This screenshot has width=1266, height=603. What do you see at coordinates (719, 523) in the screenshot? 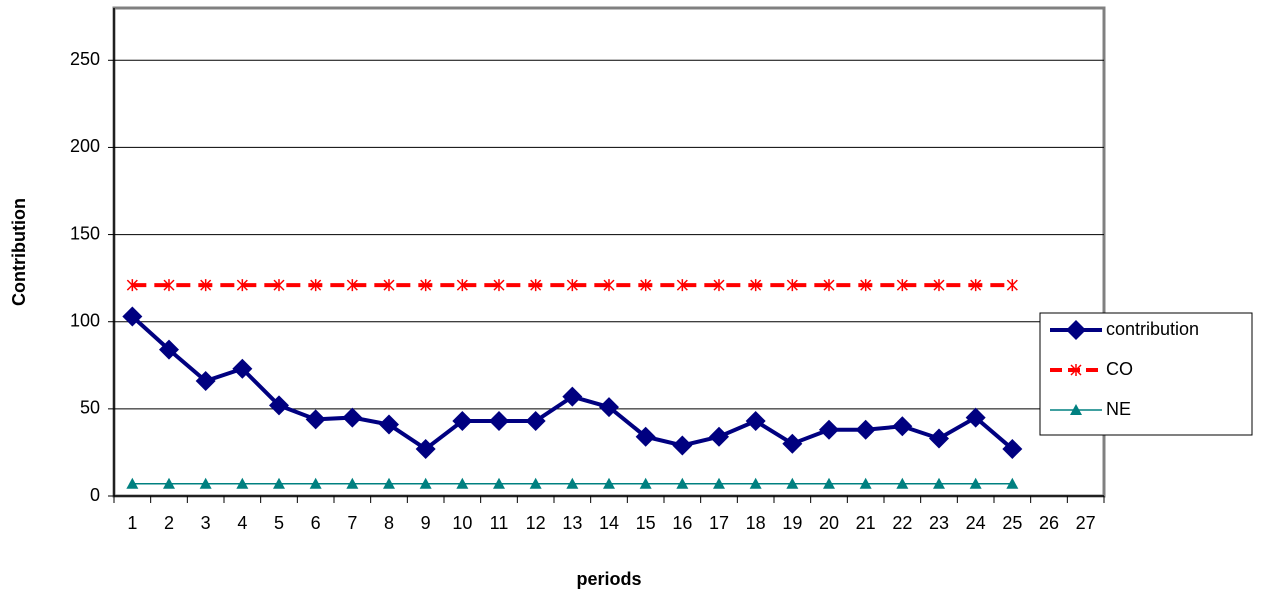
I see `x-tick-label: 17` at bounding box center [719, 523].